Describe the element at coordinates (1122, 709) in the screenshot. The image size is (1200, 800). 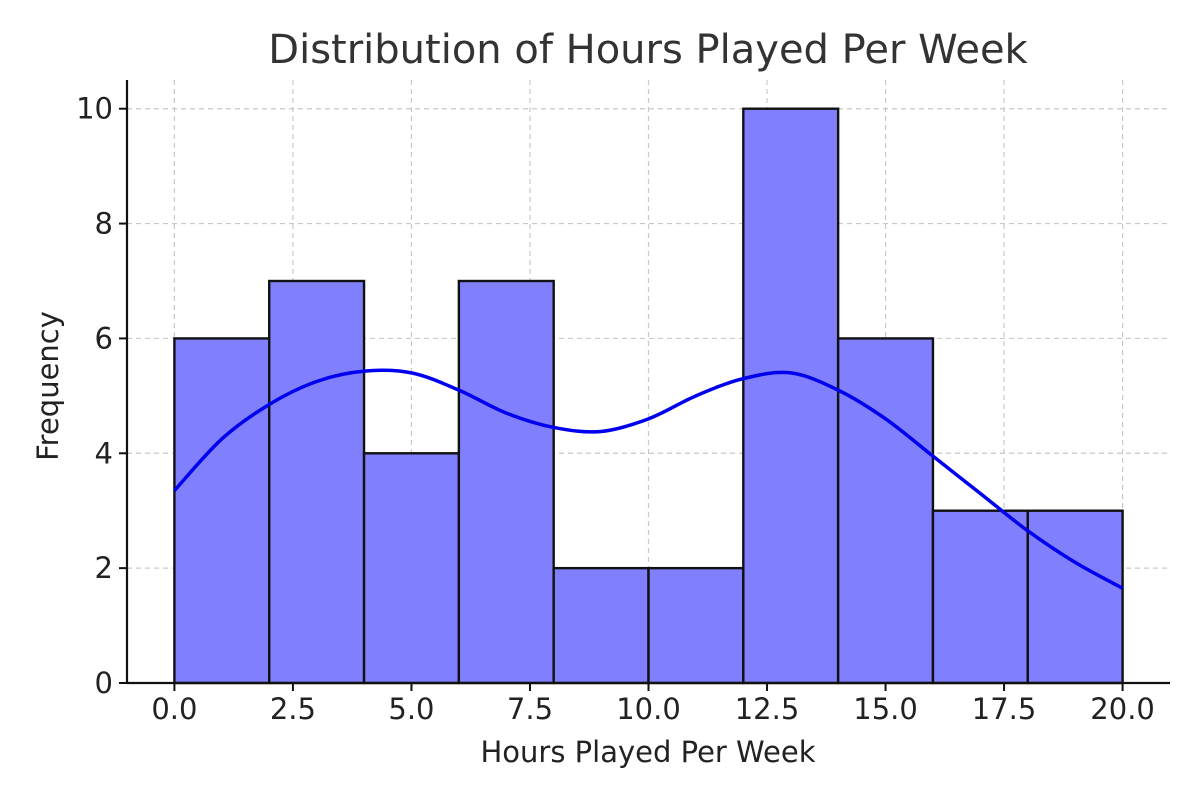
I see `x-tick-label: 20.0` at that location.